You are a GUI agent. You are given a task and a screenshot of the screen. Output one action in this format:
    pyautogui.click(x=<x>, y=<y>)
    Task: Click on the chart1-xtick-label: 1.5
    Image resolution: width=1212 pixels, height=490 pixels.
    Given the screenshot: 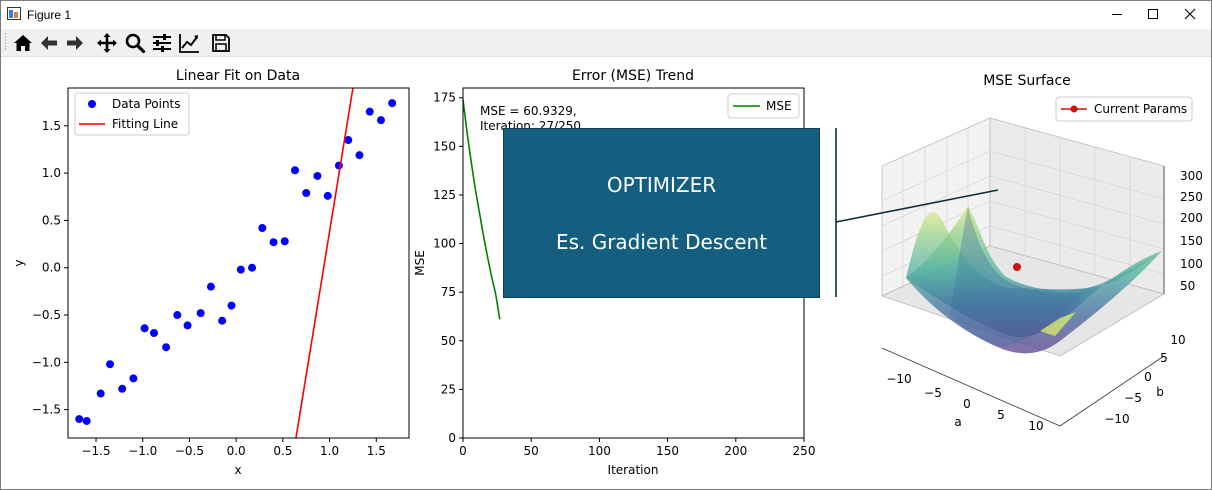 What is the action you would take?
    pyautogui.click(x=376, y=451)
    